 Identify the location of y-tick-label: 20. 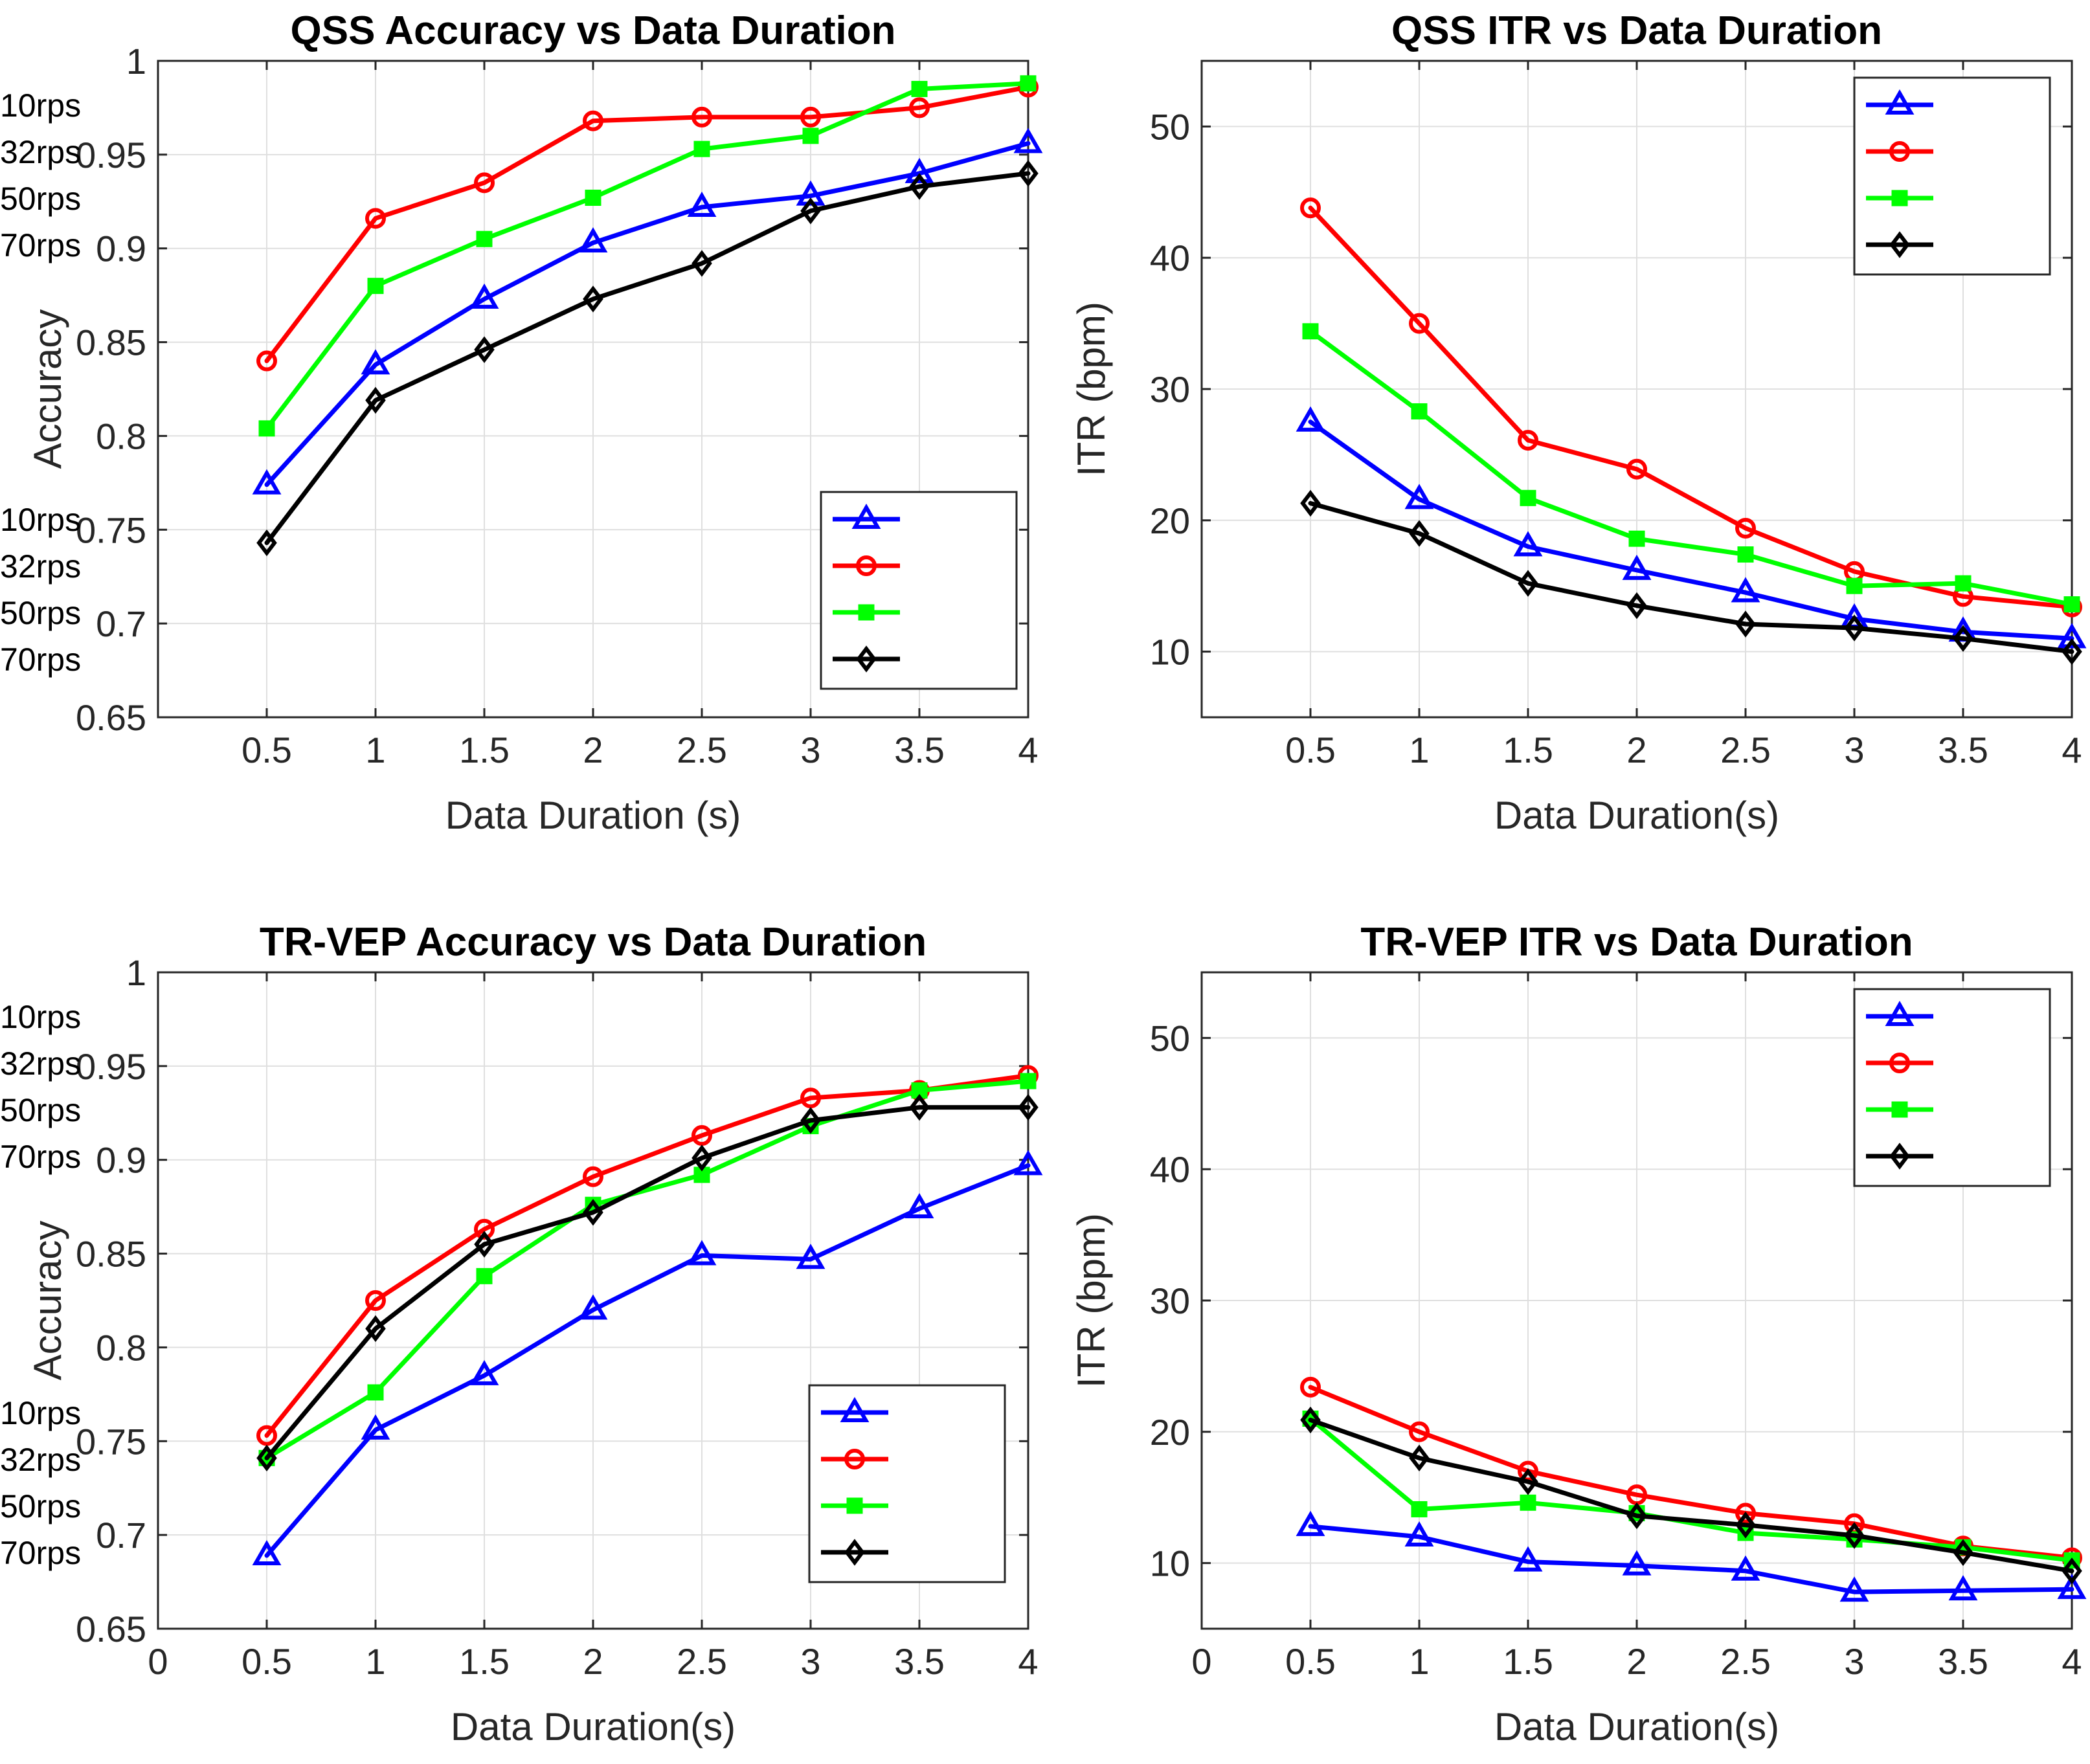
(1170, 520).